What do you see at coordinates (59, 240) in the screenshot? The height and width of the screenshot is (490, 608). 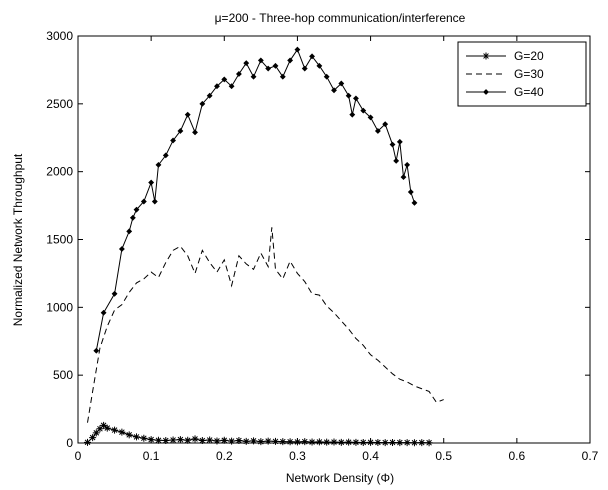 I see `y-tick-label: 1500` at bounding box center [59, 240].